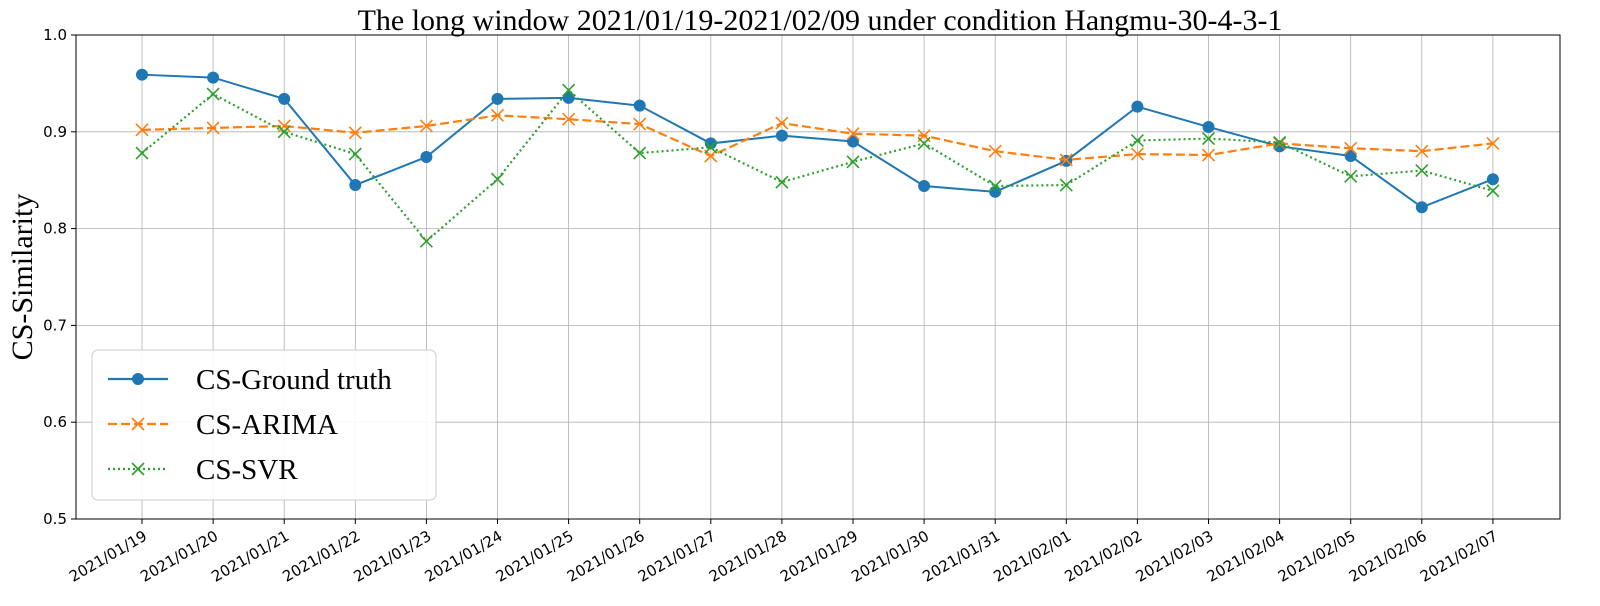 The image size is (1600, 606). What do you see at coordinates (1388, 556) in the screenshot?
I see `x-tick-label: 2021/02/06` at bounding box center [1388, 556].